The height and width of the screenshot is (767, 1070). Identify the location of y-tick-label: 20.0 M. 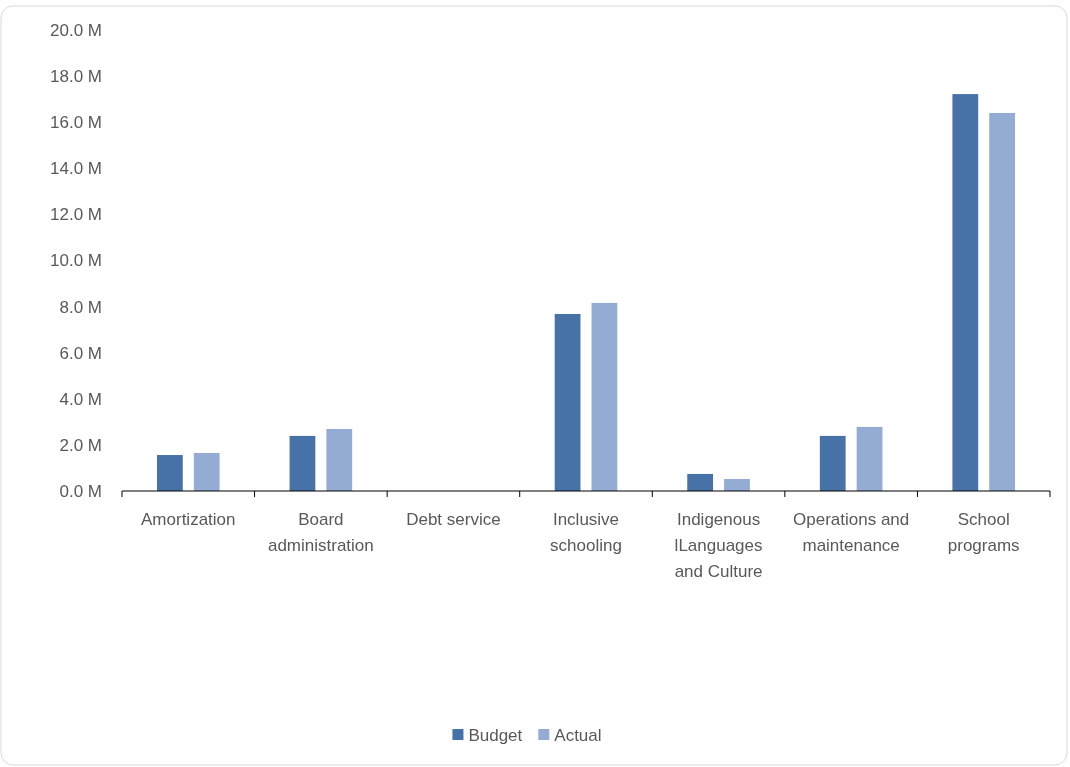
(76, 30).